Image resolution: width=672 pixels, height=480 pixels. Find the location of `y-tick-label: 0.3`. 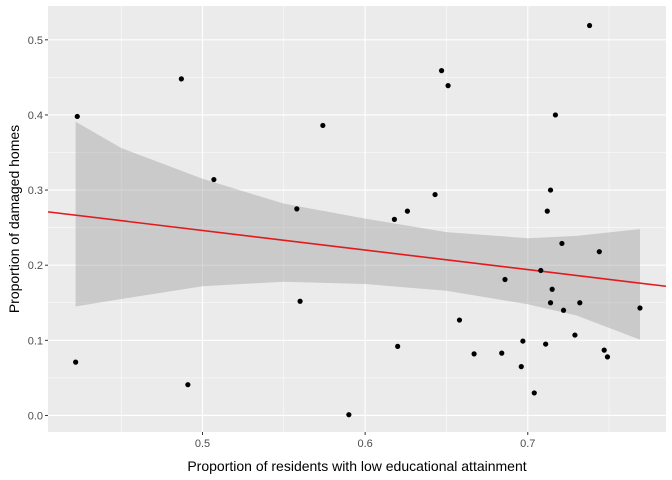

y-tick-label: 0.3 is located at coordinates (35, 191).